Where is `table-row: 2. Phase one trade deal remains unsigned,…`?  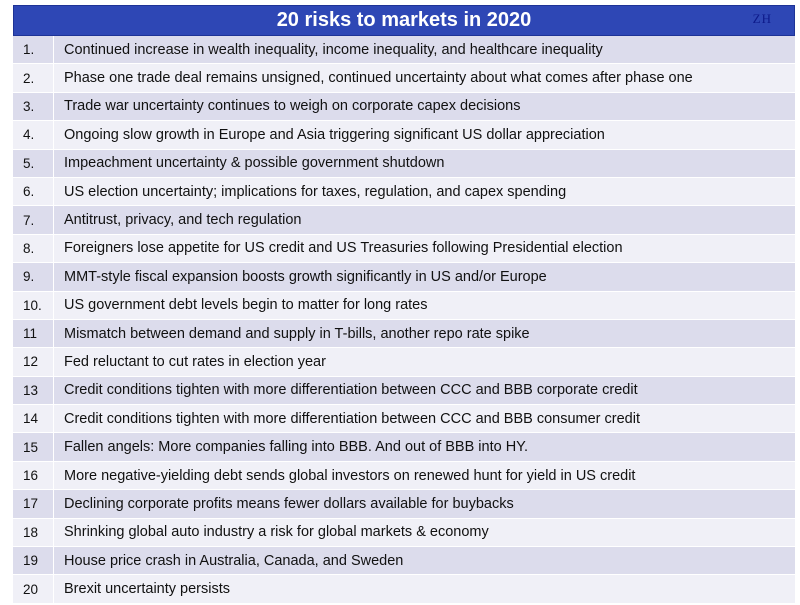
table-row: 2. Phase one trade deal remains unsigned,… is located at coordinates (404, 78).